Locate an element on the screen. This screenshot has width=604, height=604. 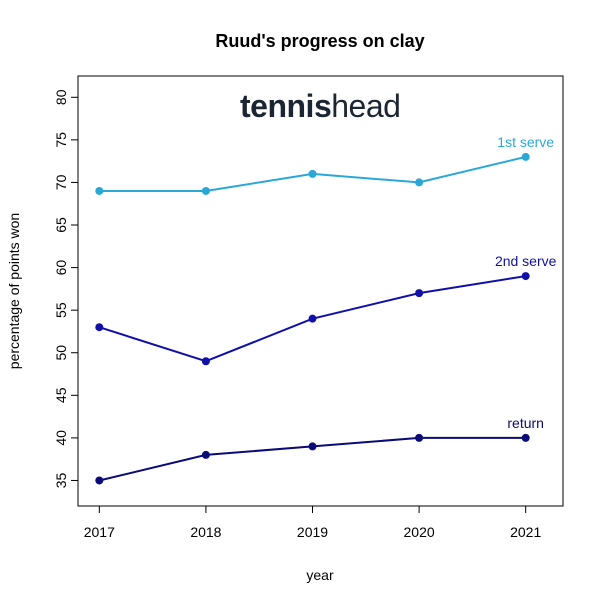
y-tick-label: 50 is located at coordinates (61, 353).